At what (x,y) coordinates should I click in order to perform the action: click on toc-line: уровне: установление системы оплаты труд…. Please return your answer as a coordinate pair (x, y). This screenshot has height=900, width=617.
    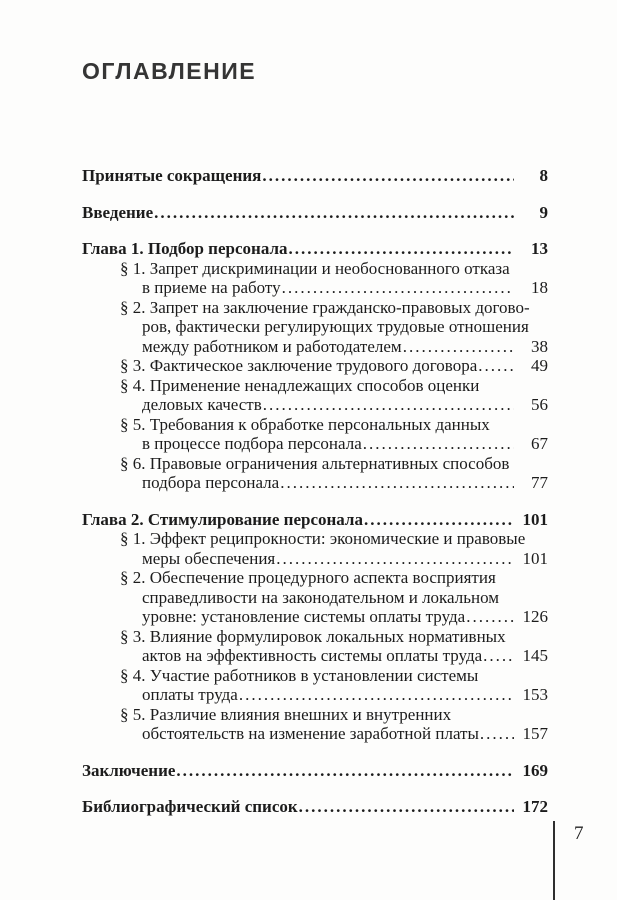
    Looking at the image, I should click on (315, 617).